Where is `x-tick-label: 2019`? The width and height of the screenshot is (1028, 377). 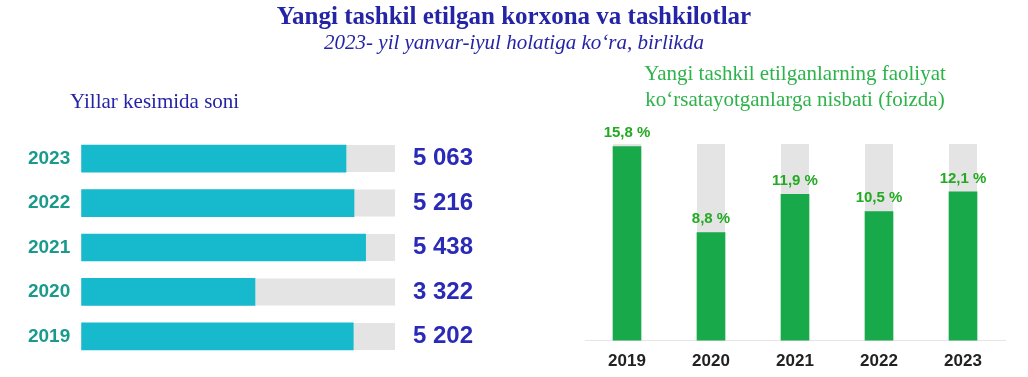 x-tick-label: 2019 is located at coordinates (627, 361).